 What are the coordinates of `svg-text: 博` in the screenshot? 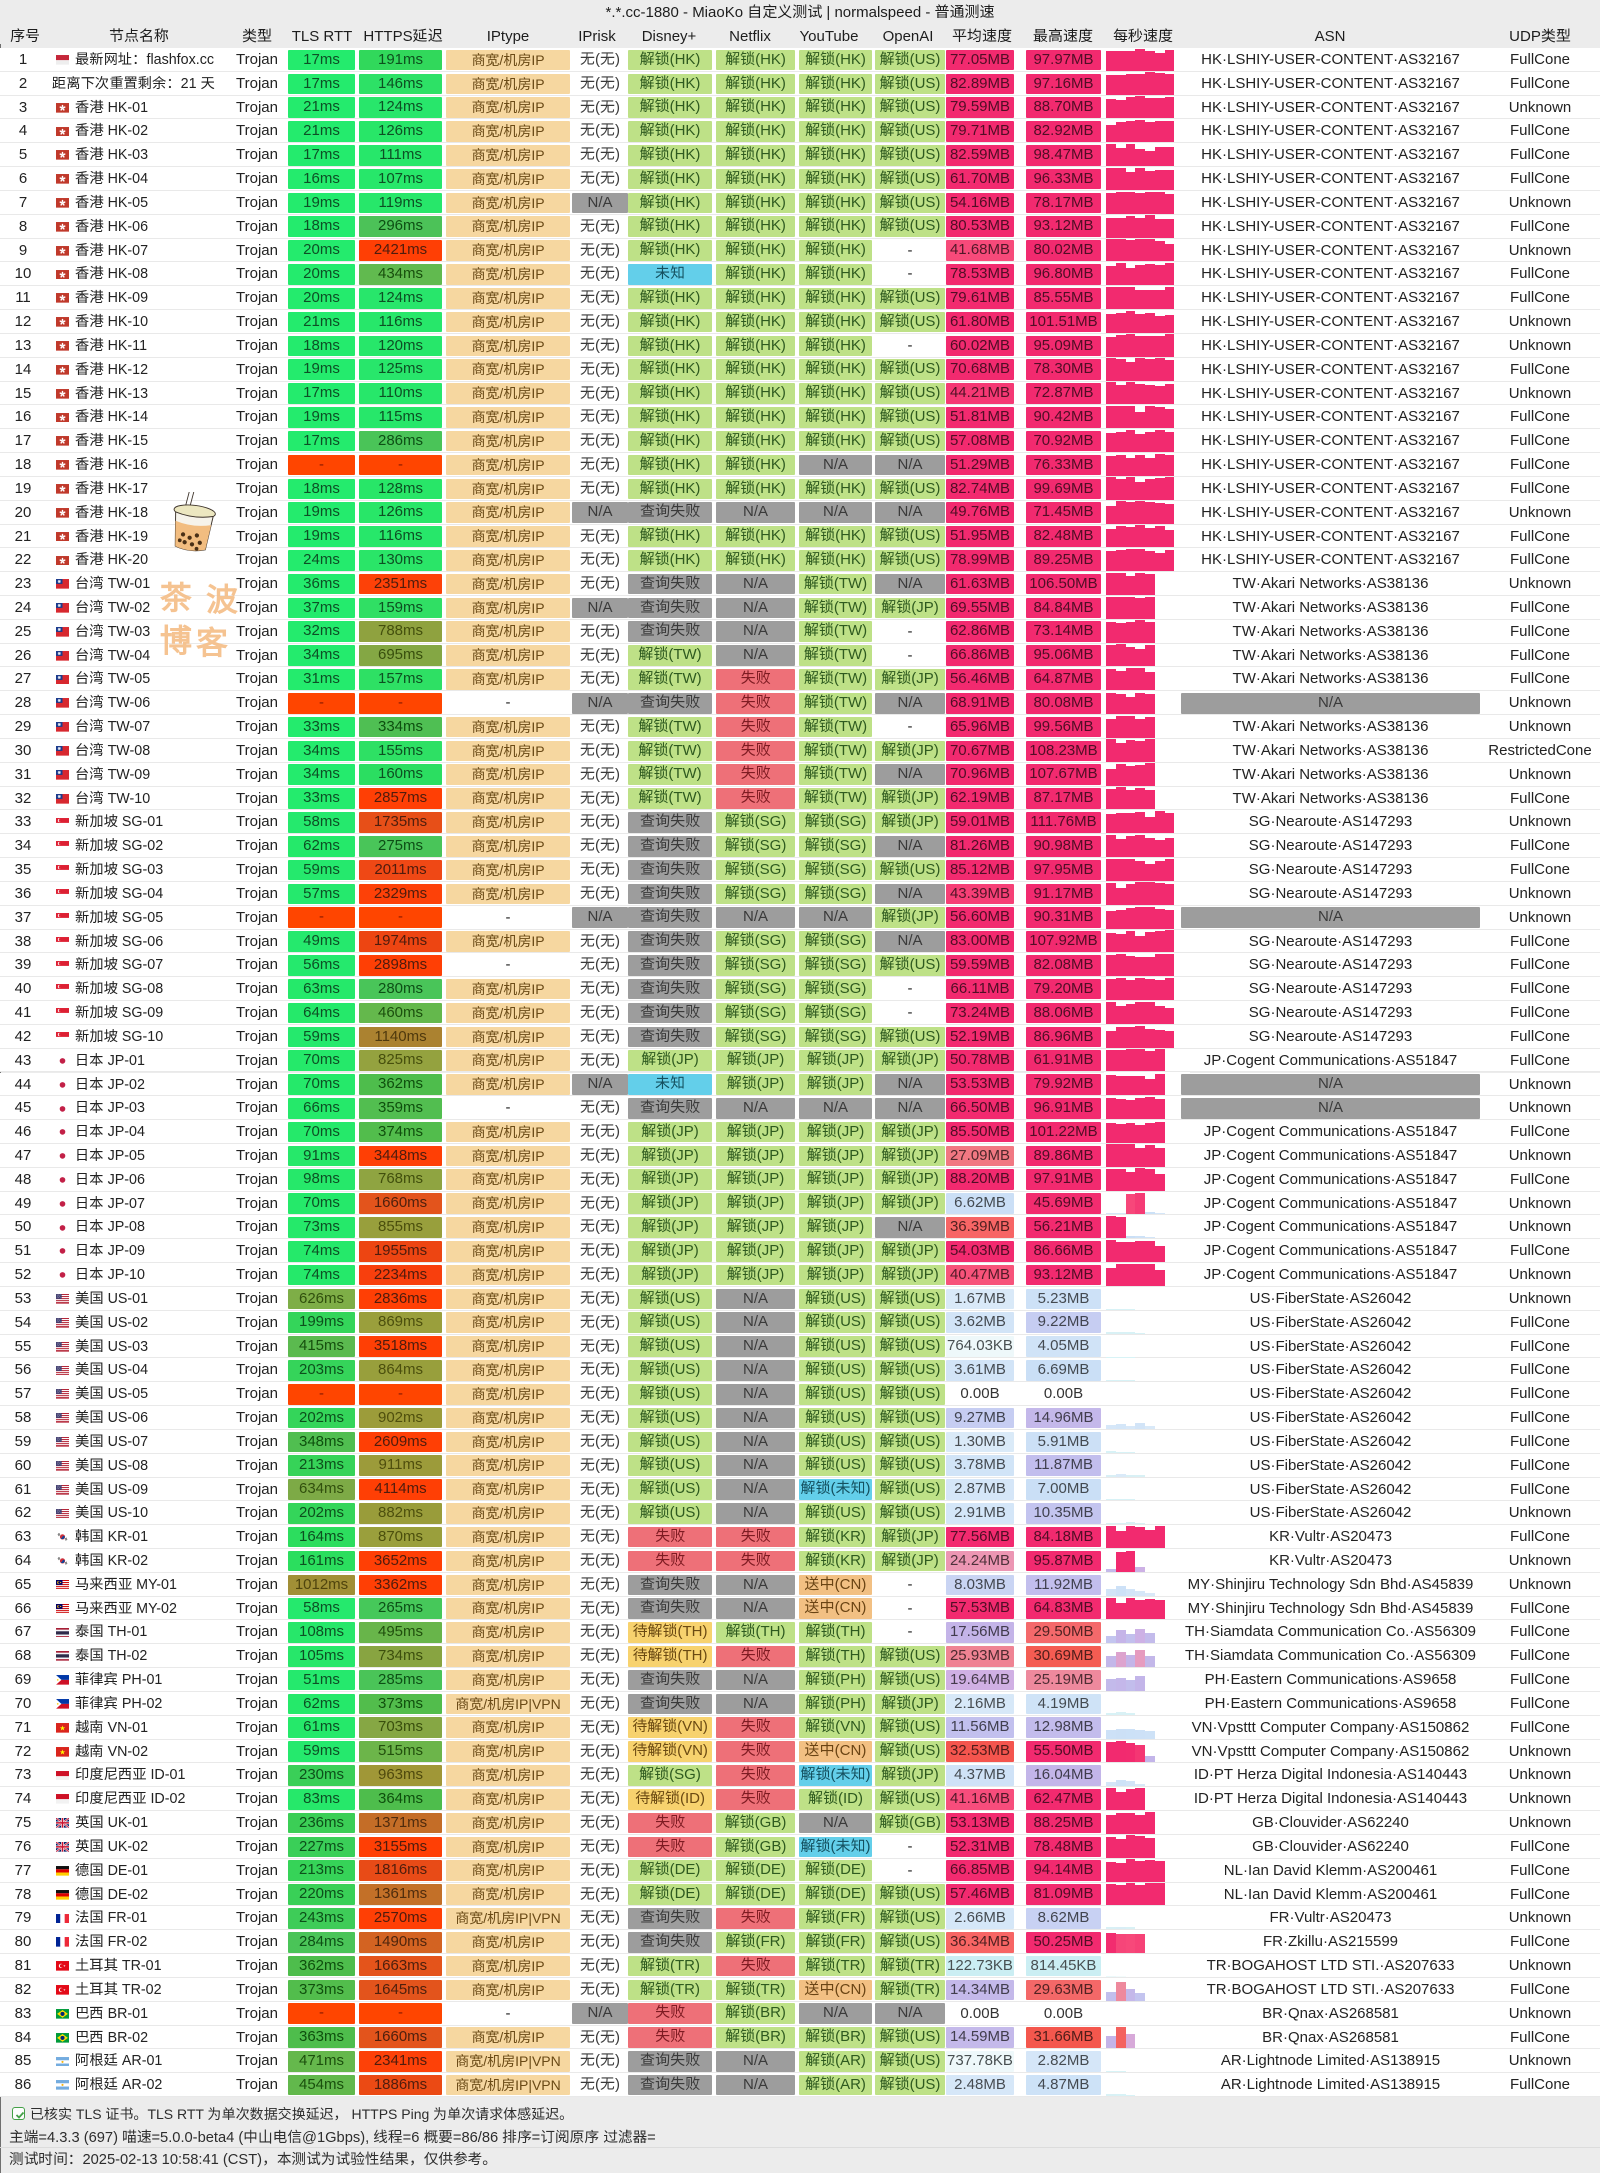 It's located at (176, 639).